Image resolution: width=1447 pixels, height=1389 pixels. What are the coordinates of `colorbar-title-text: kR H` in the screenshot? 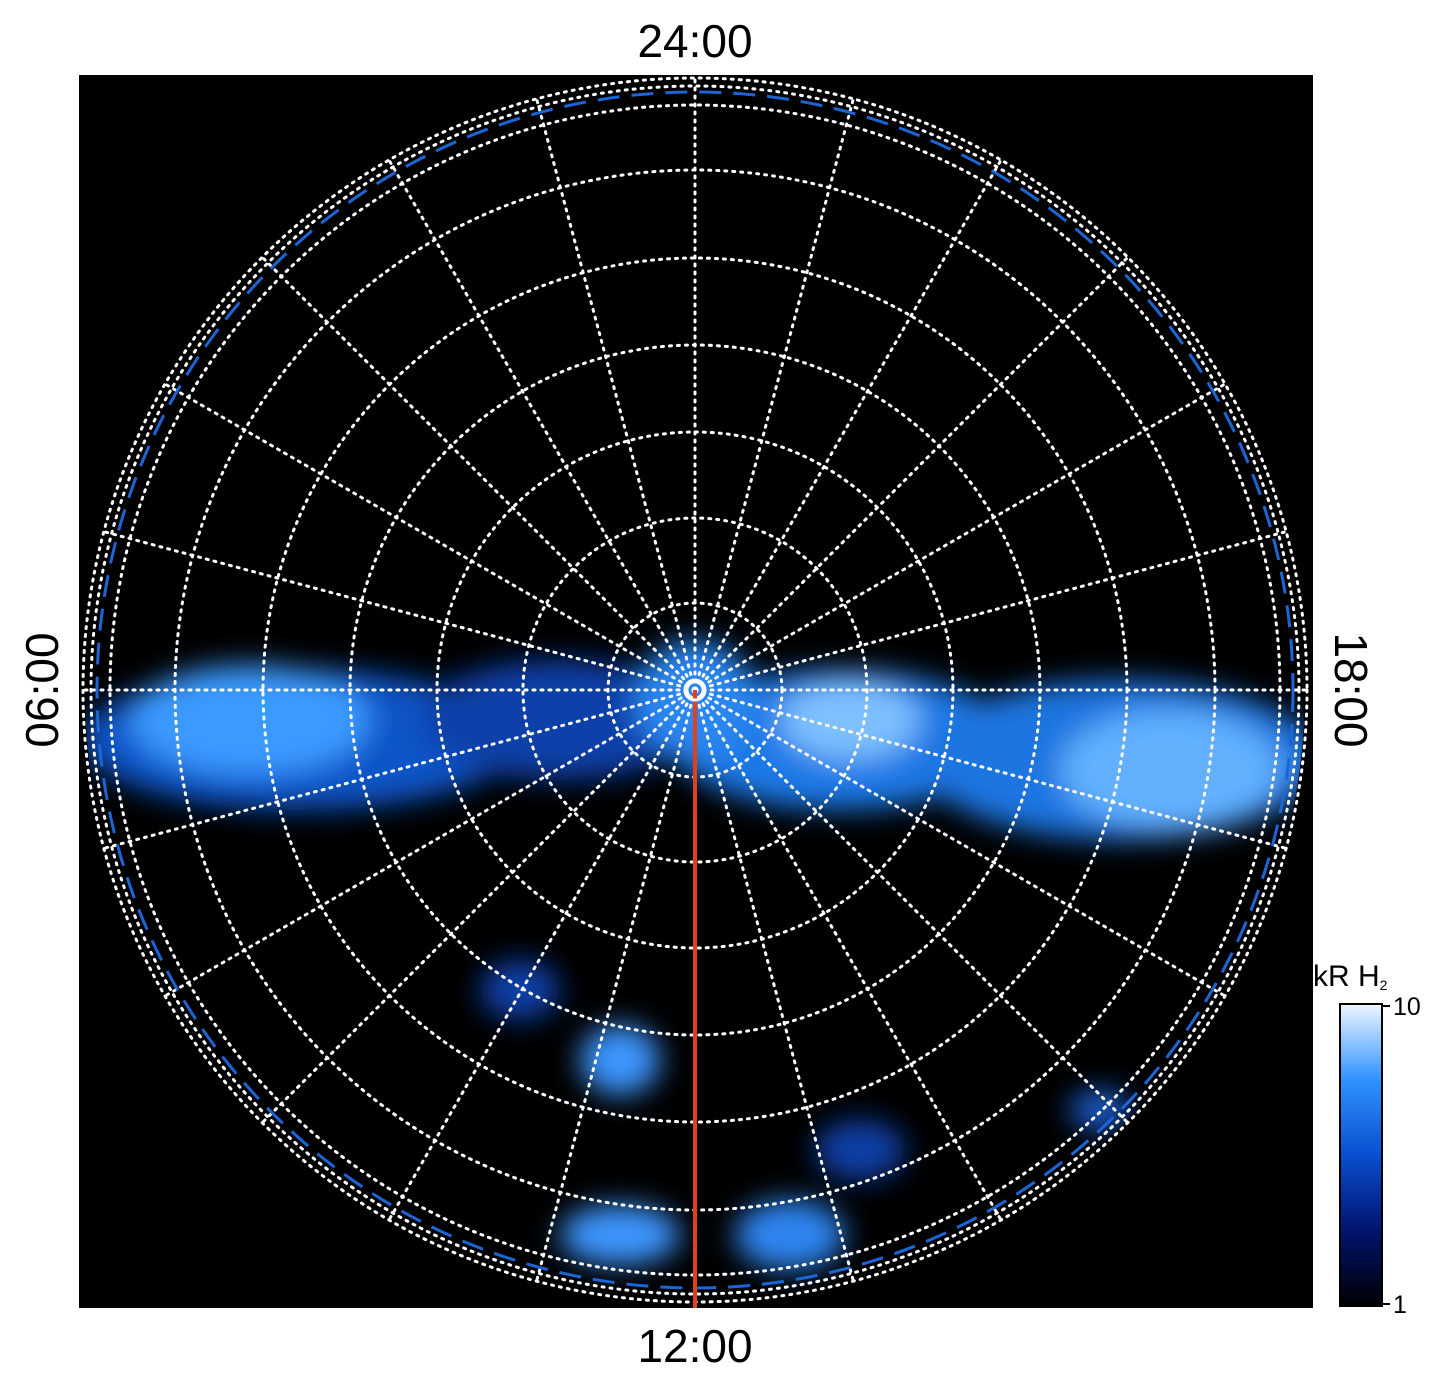 It's located at (1346, 976).